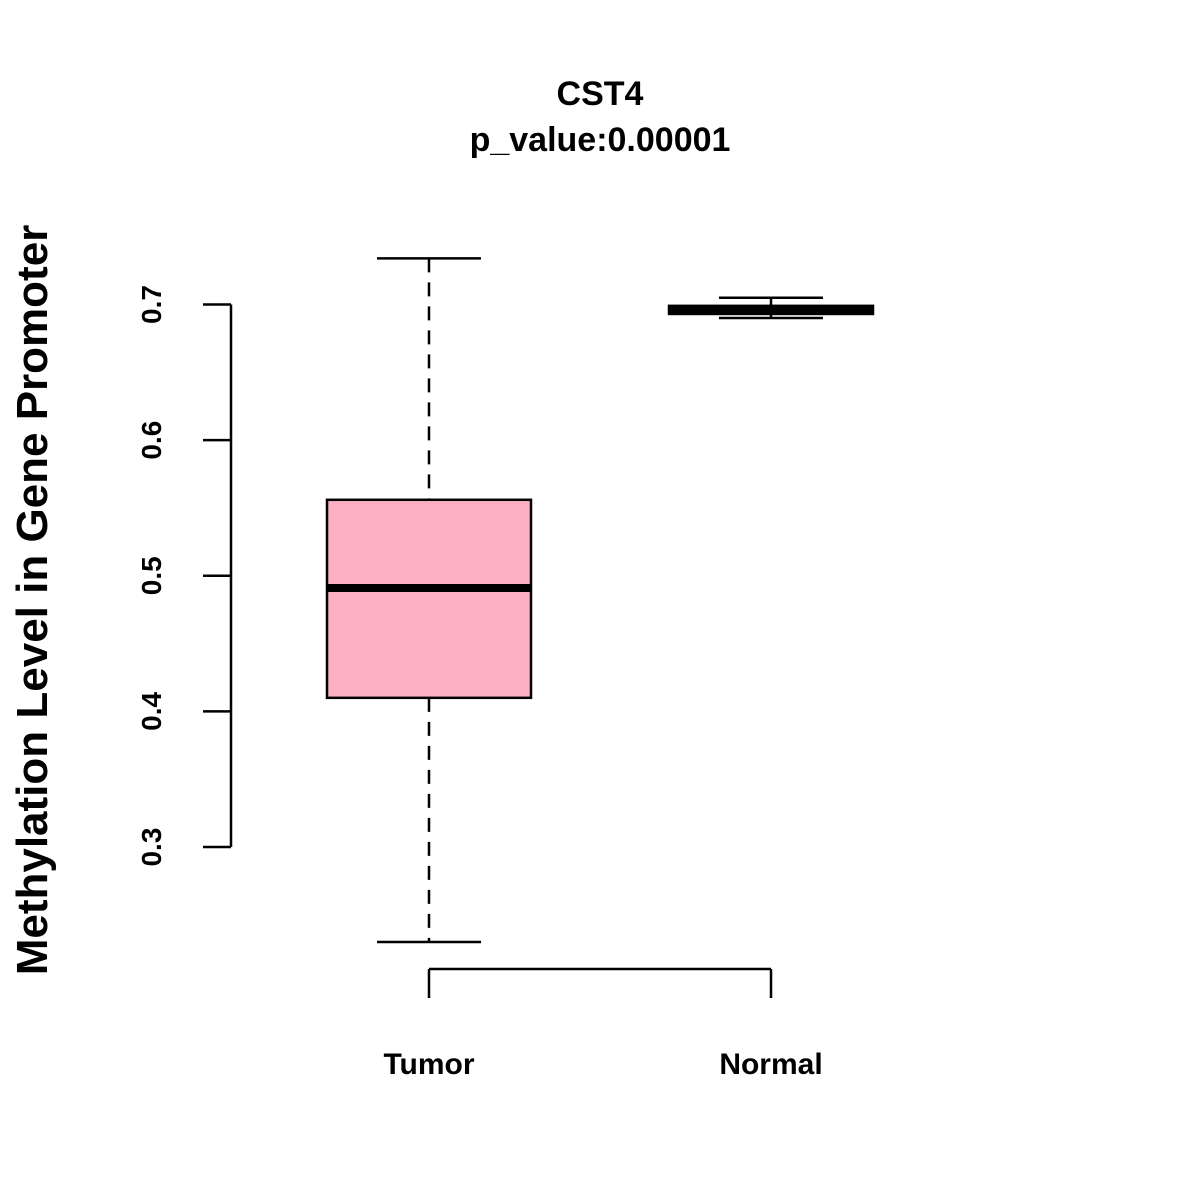 This screenshot has height=1200, width=1200. I want to click on box-normal, so click(771, 308).